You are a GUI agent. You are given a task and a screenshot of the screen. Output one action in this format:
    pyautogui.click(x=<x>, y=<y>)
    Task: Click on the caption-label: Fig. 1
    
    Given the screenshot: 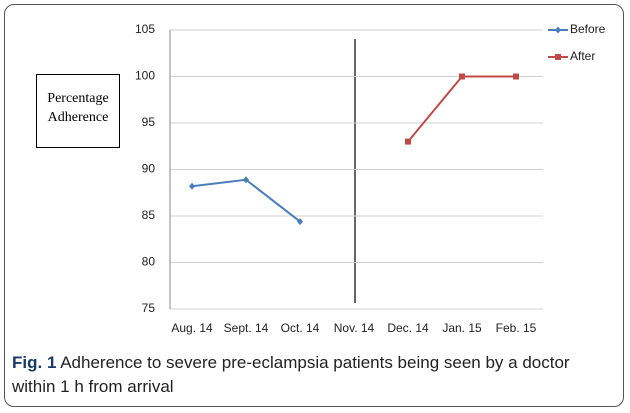 What is the action you would take?
    pyautogui.click(x=34, y=362)
    